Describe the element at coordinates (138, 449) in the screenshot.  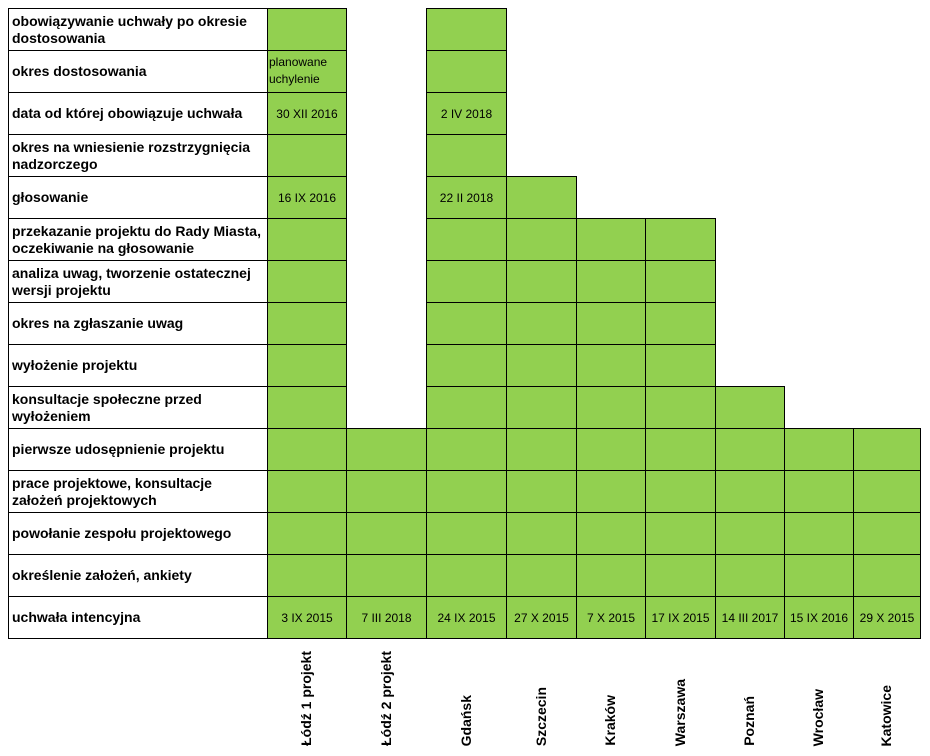
I see `row-label: pierwsze udosępnienie projektu` at that location.